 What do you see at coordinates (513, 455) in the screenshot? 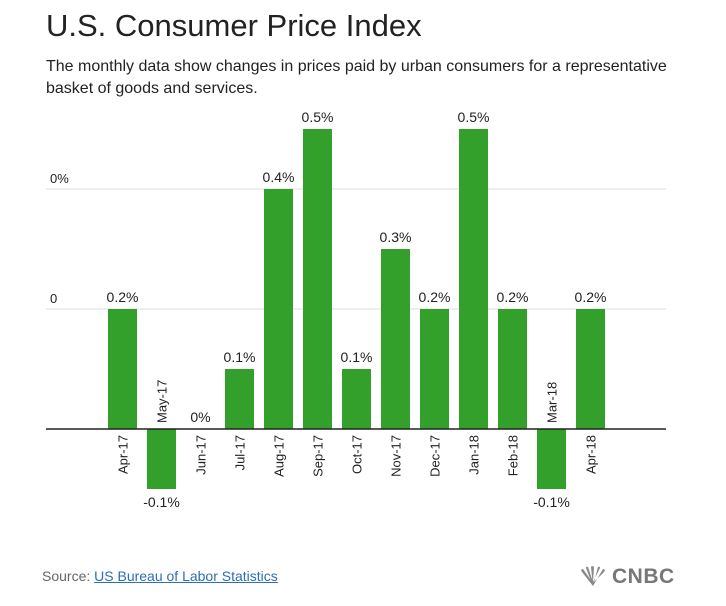
I see `category-label: Feb-18` at bounding box center [513, 455].